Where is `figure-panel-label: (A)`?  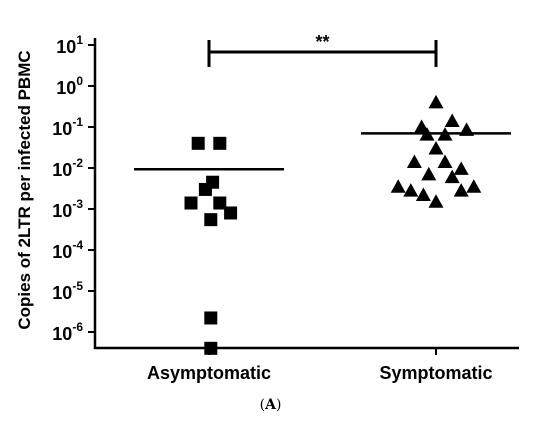 figure-panel-label: (A) is located at coordinates (270, 405).